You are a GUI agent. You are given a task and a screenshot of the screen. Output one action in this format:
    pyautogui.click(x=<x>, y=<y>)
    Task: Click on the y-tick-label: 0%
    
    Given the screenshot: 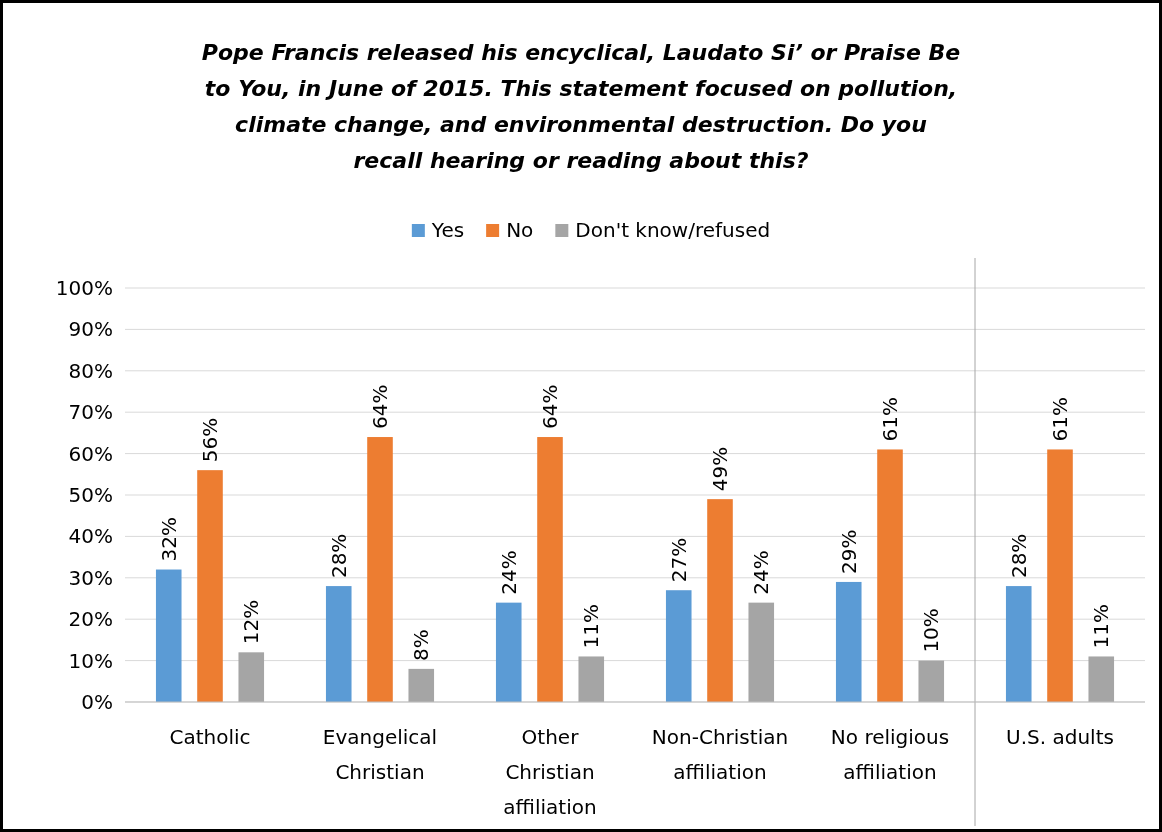 What is the action you would take?
    pyautogui.click(x=97, y=701)
    